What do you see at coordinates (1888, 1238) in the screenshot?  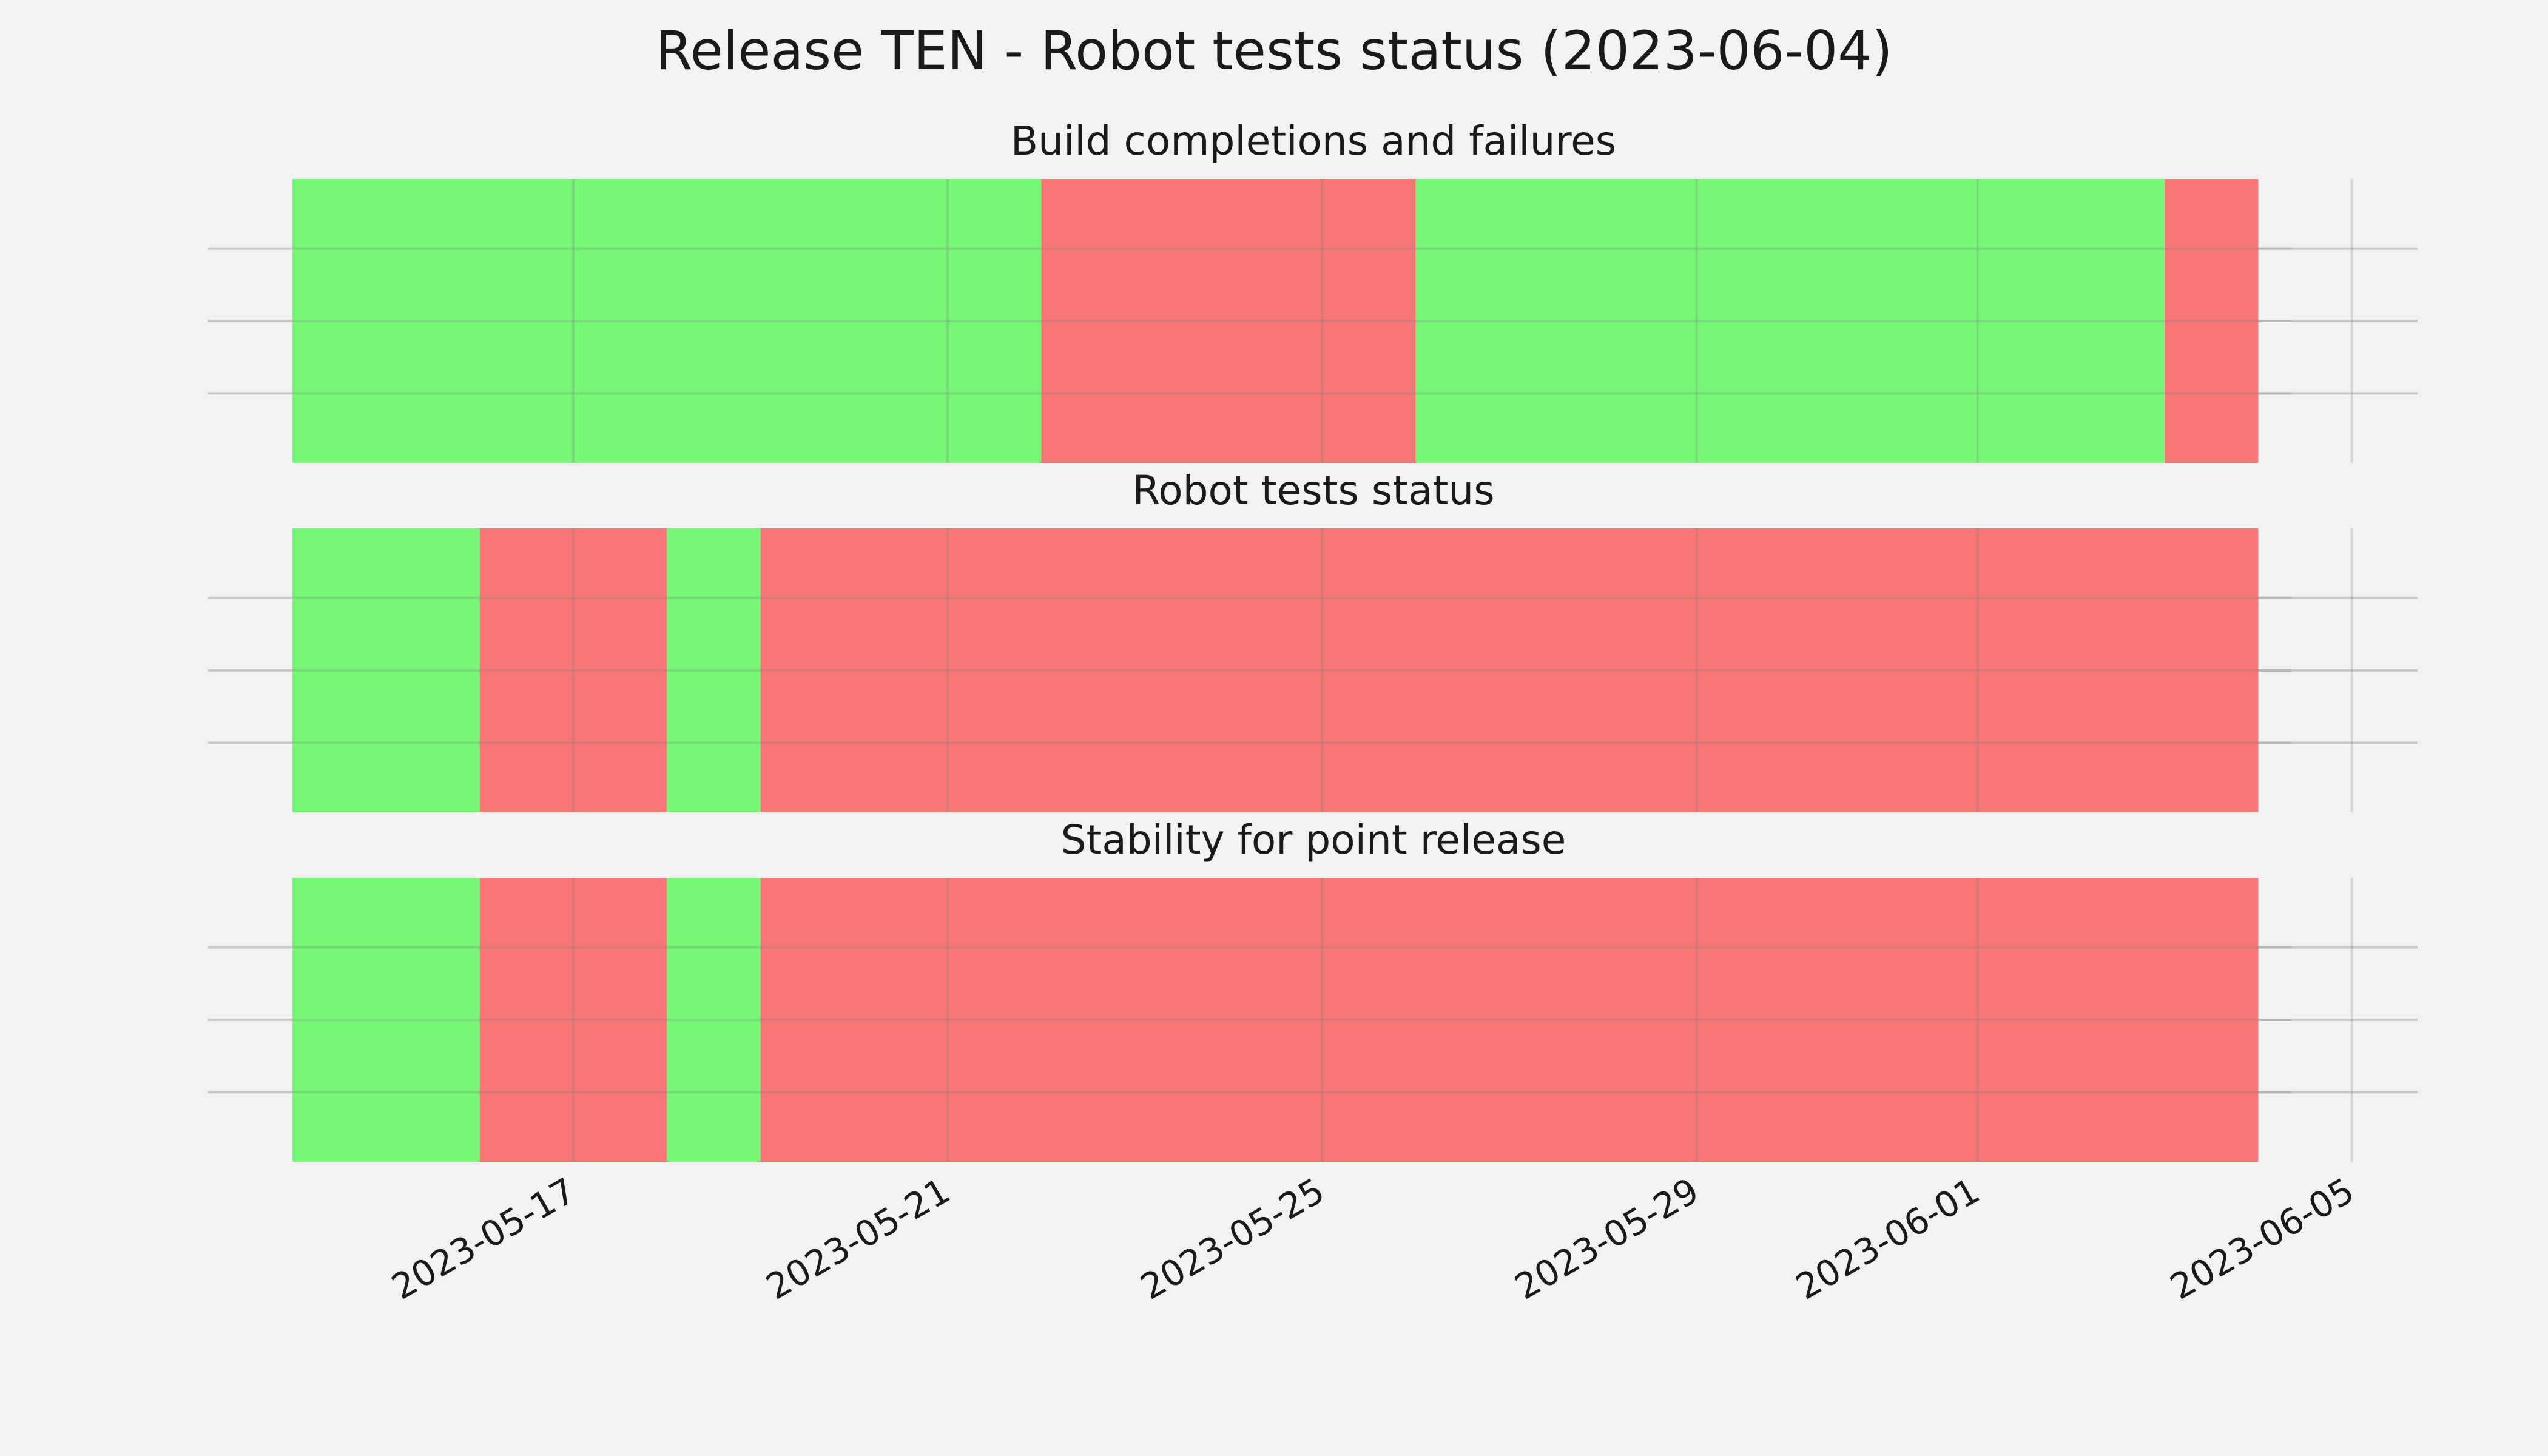 I see `x-tick-label: 2023-06-01` at bounding box center [1888, 1238].